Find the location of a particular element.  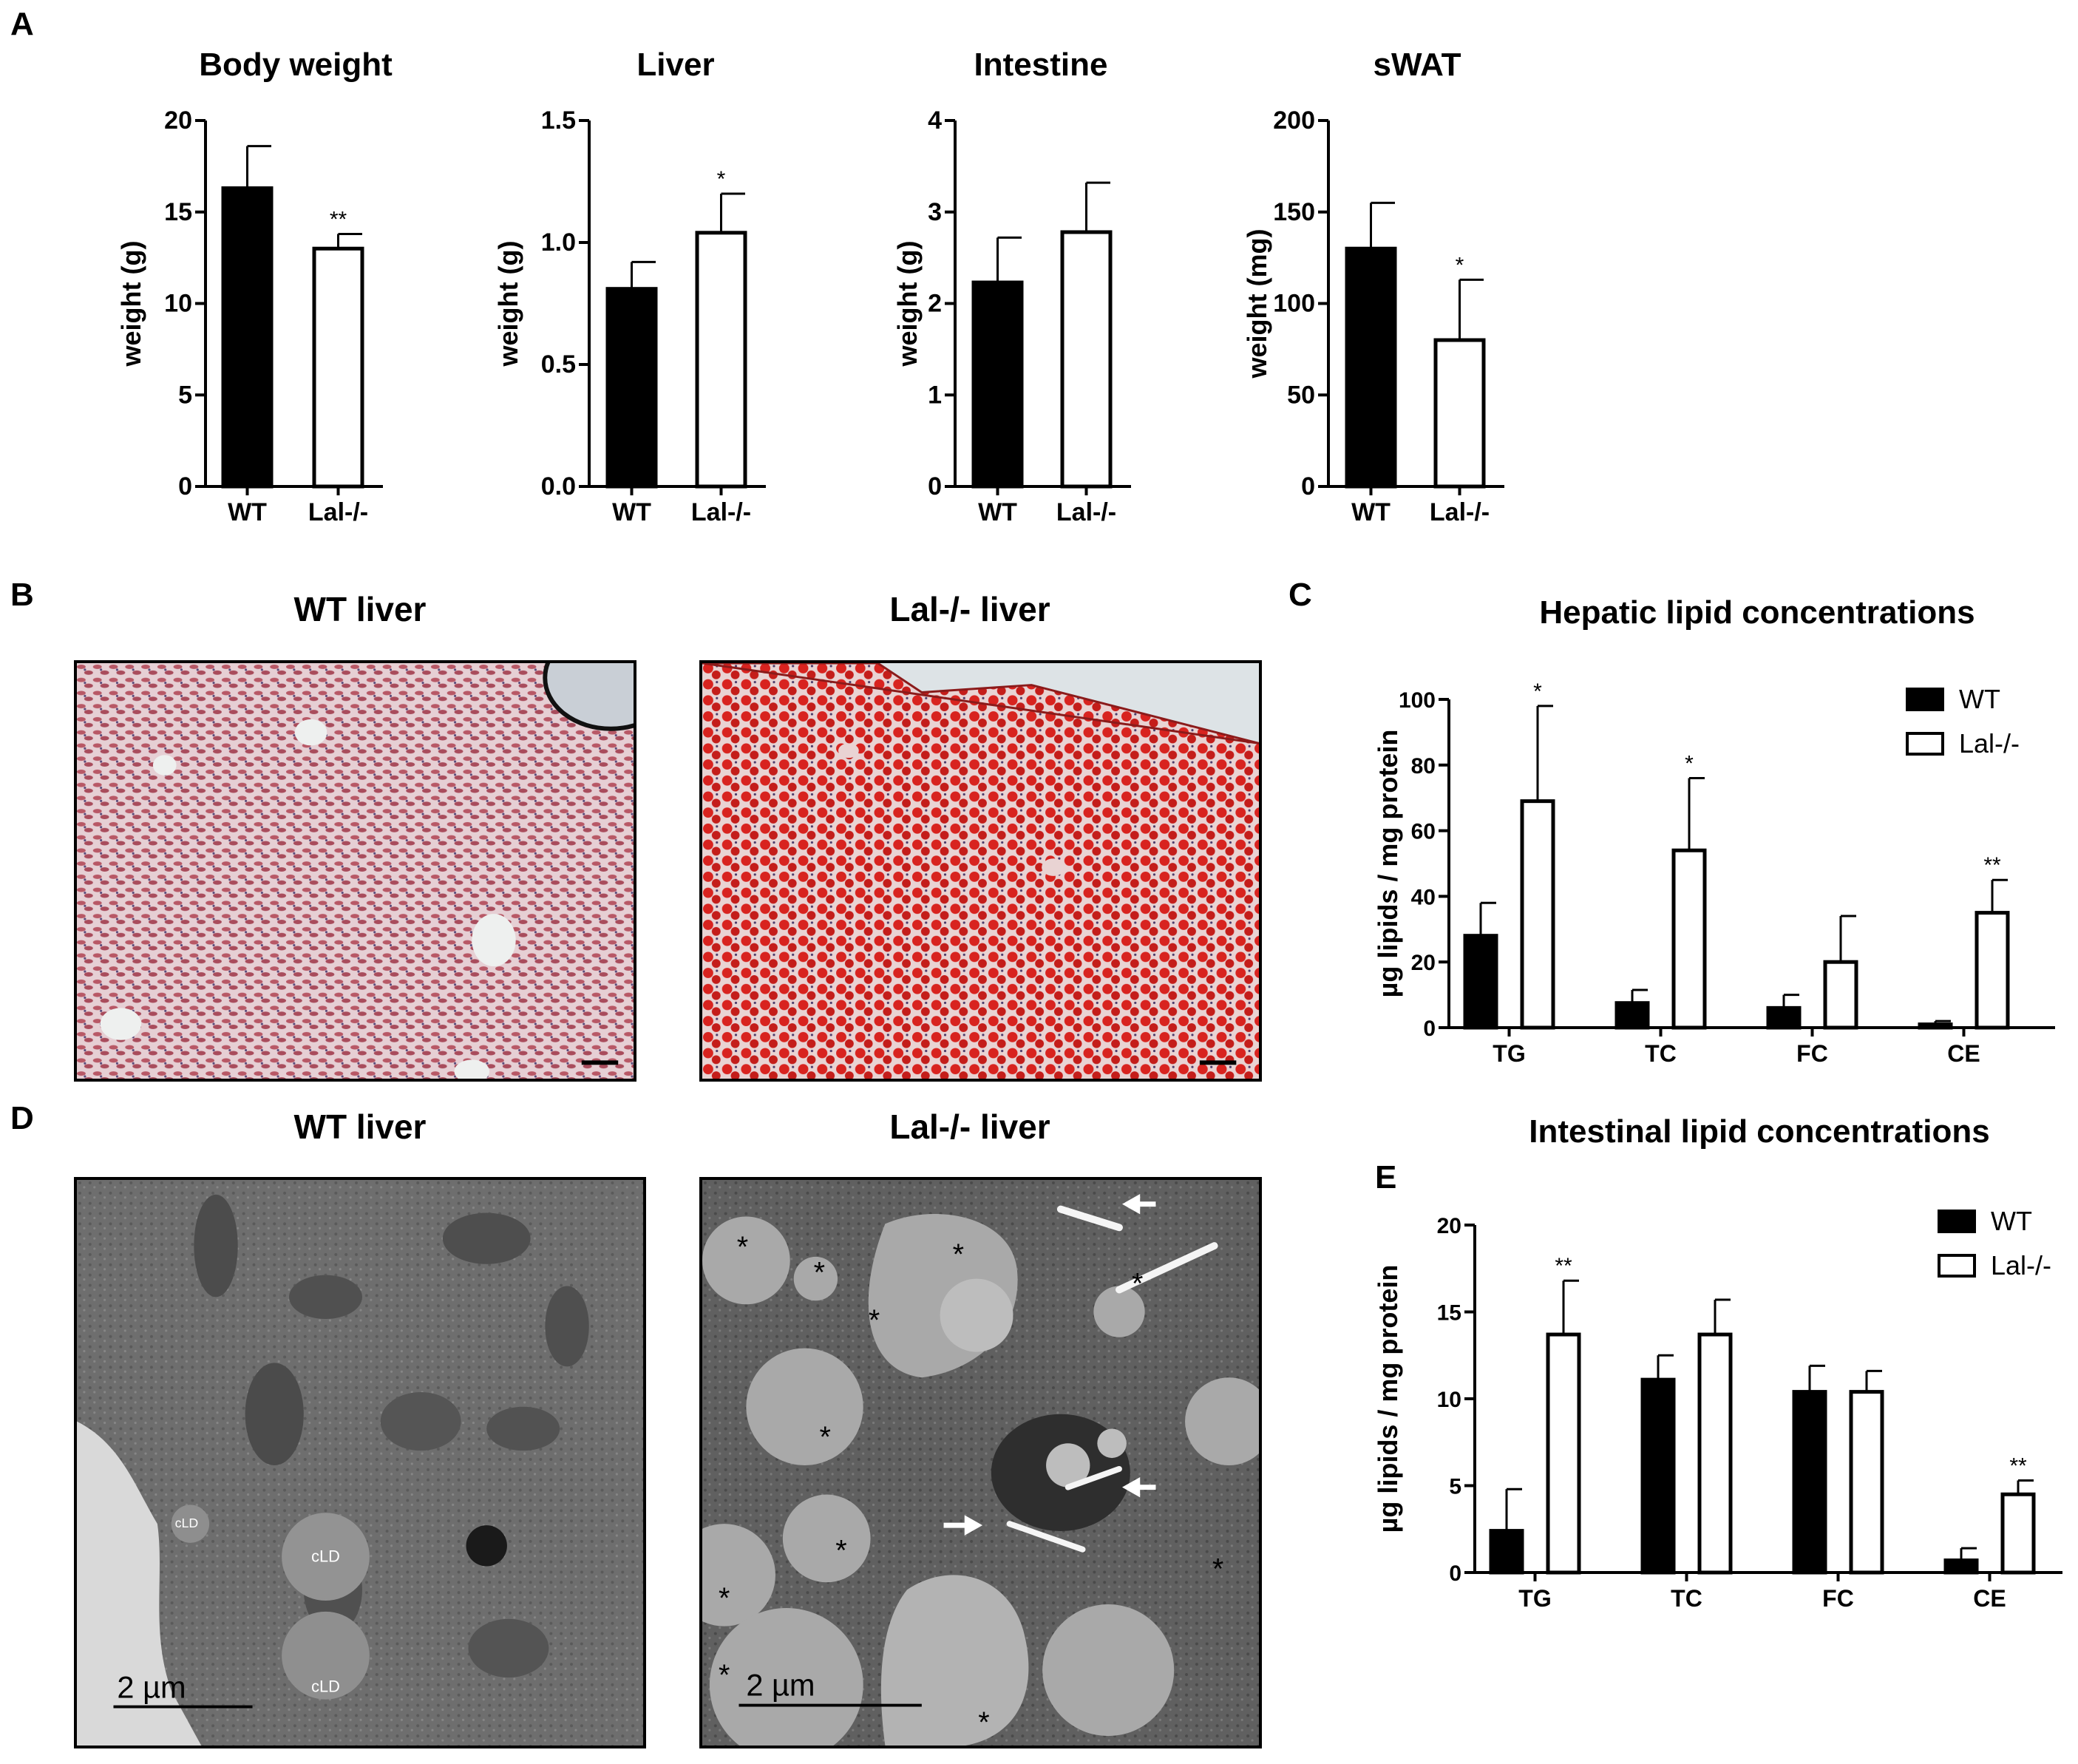

hepatic-lipids-ytick-label: 40 is located at coordinates (1423, 897).